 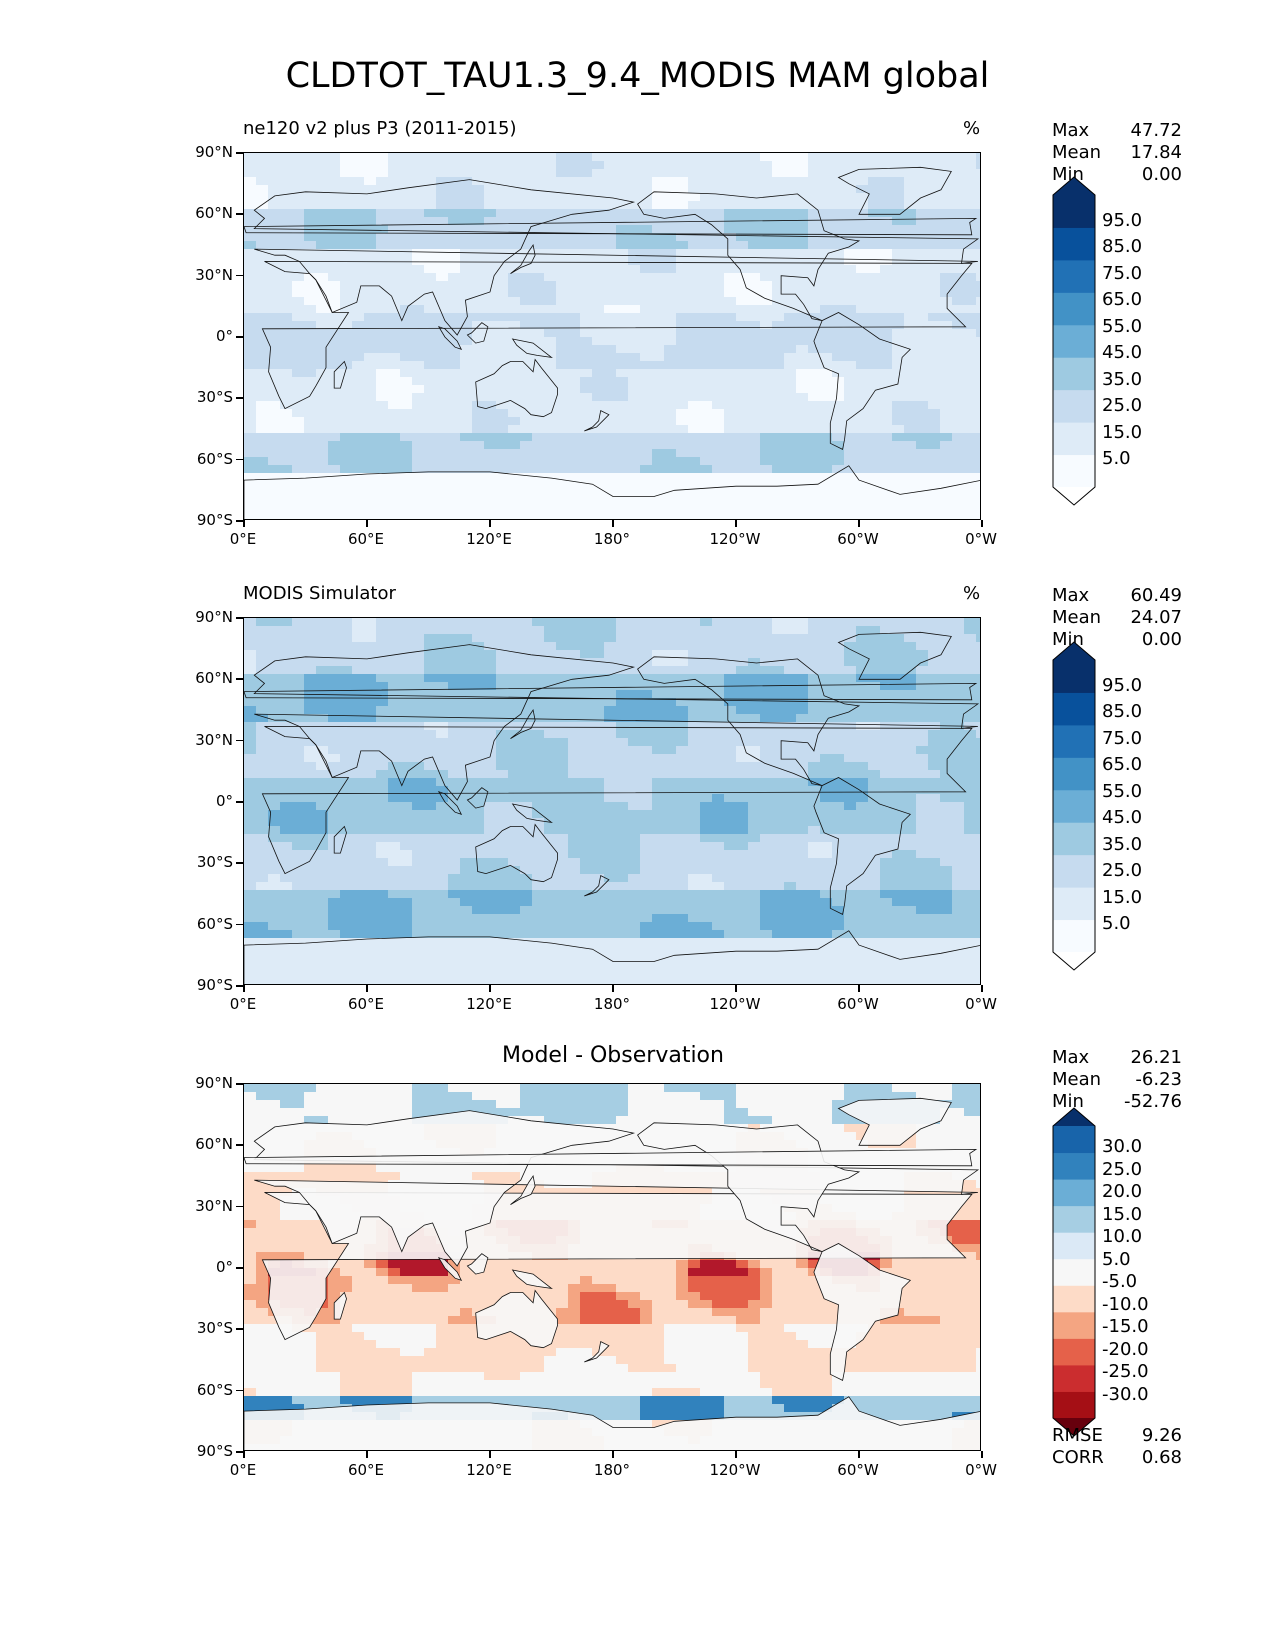 What do you see at coordinates (340, 1305) in the screenshot?
I see `coastline-madagascar` at bounding box center [340, 1305].